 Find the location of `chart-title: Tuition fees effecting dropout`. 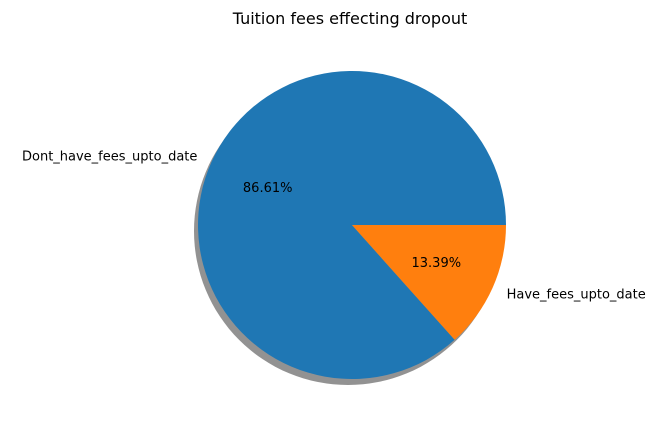

chart-title: Tuition fees effecting dropout is located at coordinates (350, 18).